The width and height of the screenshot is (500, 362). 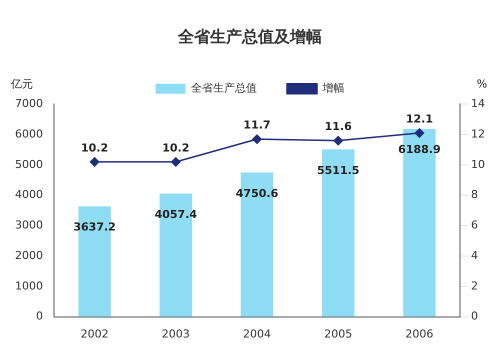 What do you see at coordinates (28, 195) in the screenshot?
I see `y-tick-label: 4000` at bounding box center [28, 195].